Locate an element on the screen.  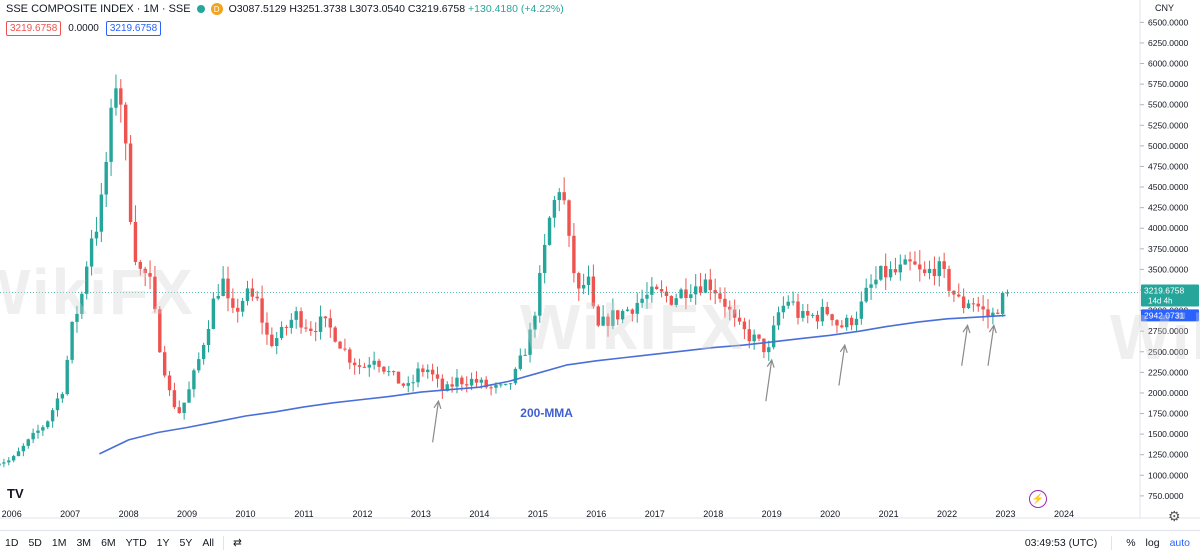
last-price-label: 3219.6758 is located at coordinates (1164, 290).